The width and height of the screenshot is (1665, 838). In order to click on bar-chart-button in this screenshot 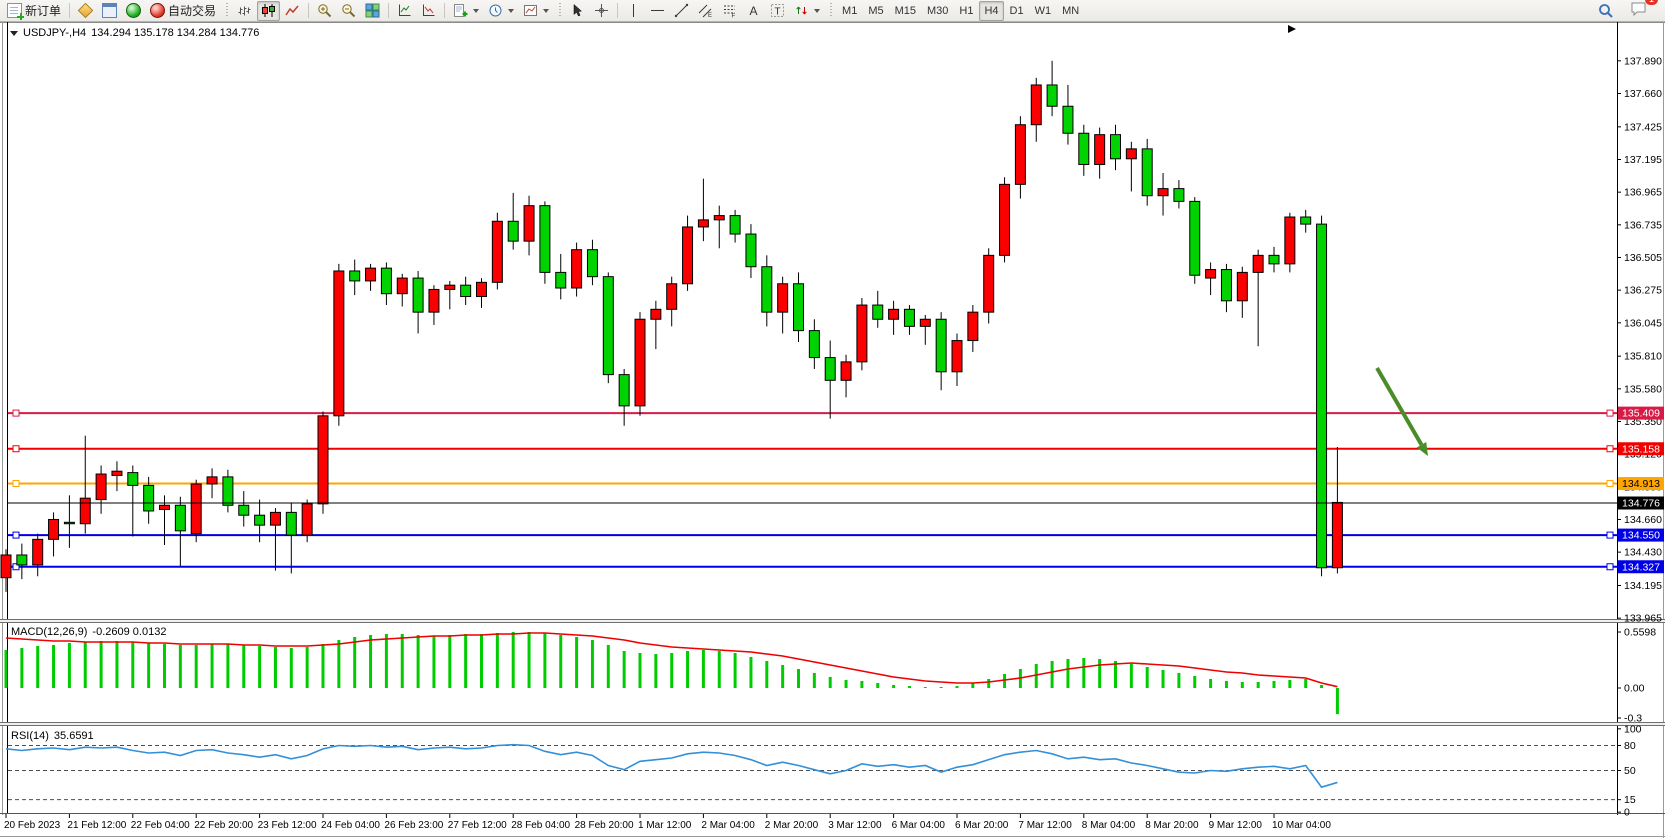, I will do `click(244, 11)`.